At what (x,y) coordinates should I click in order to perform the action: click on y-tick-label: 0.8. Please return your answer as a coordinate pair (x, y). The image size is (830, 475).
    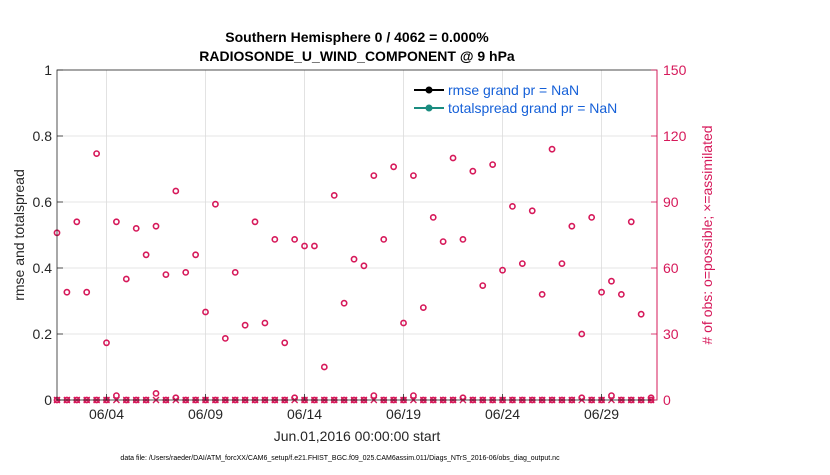
    Looking at the image, I should click on (43, 136).